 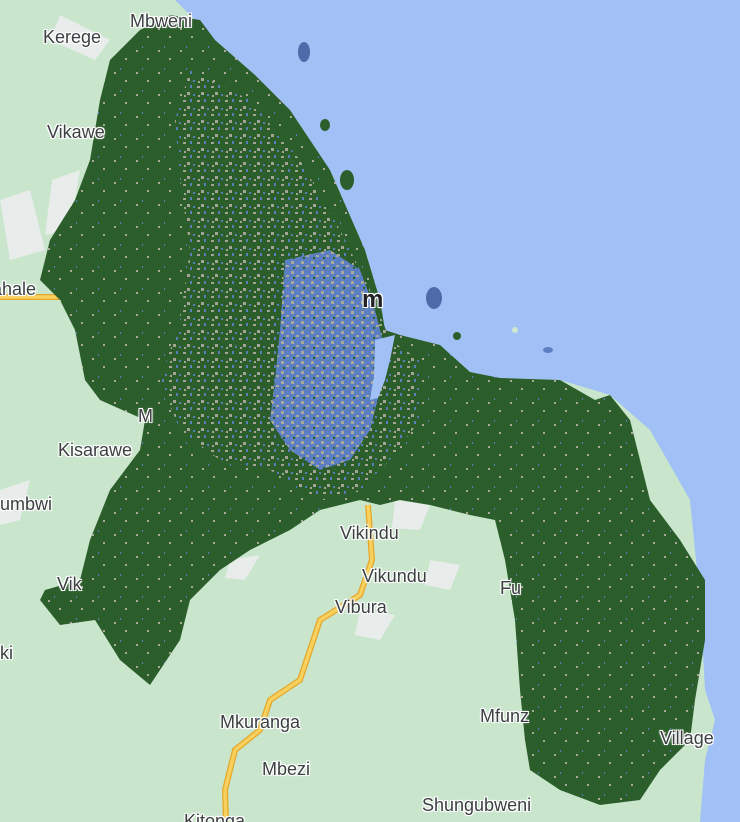 What do you see at coordinates (6, 653) in the screenshot?
I see `label-ki: ki` at bounding box center [6, 653].